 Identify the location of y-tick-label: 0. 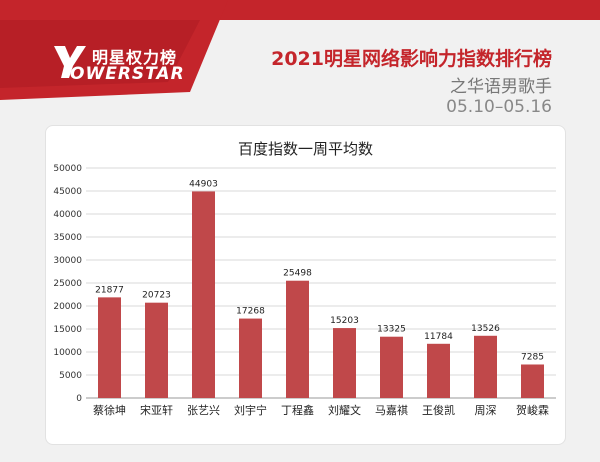
(79, 399).